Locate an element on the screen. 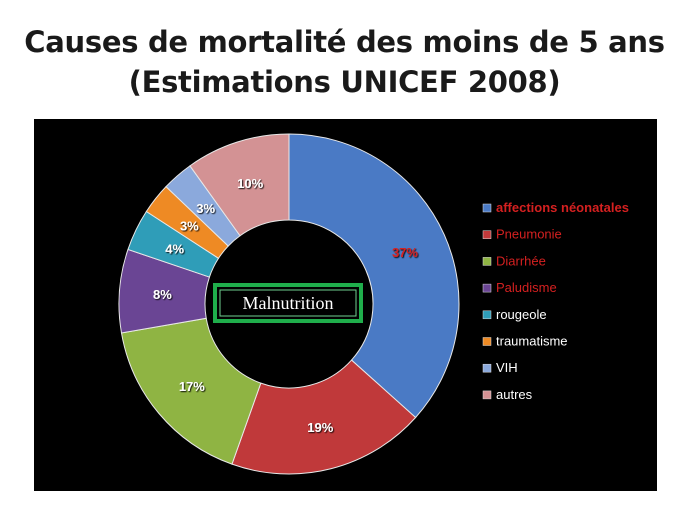 The height and width of the screenshot is (517, 689). legend-label-pneumonie: Pneumonie is located at coordinates (529, 234).